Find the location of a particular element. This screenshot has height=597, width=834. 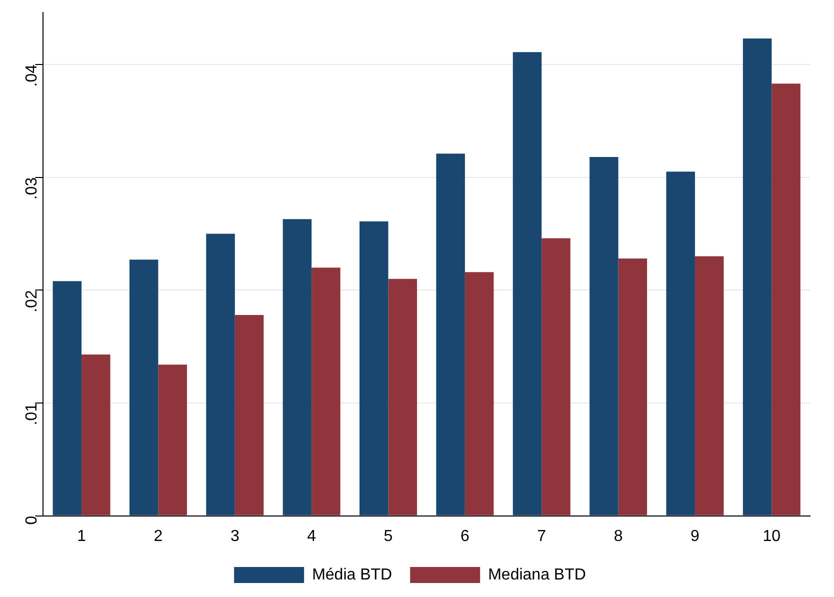

x-tick-label: 9 is located at coordinates (695, 536).